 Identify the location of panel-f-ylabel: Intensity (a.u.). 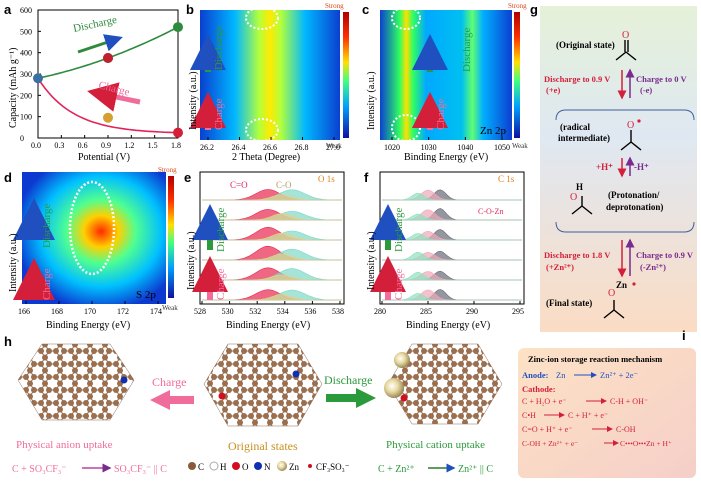
(371, 260).